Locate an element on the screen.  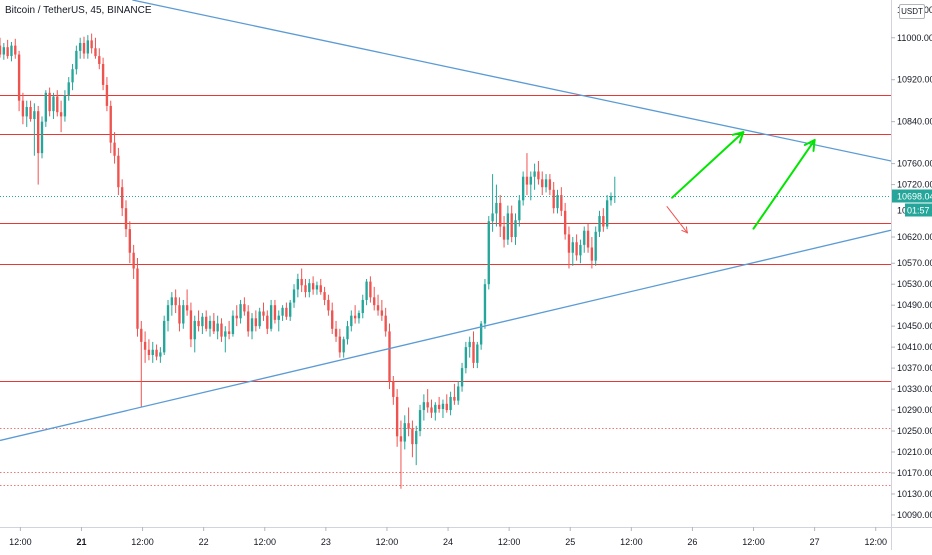
time-tick-label: 24 is located at coordinates (448, 542).